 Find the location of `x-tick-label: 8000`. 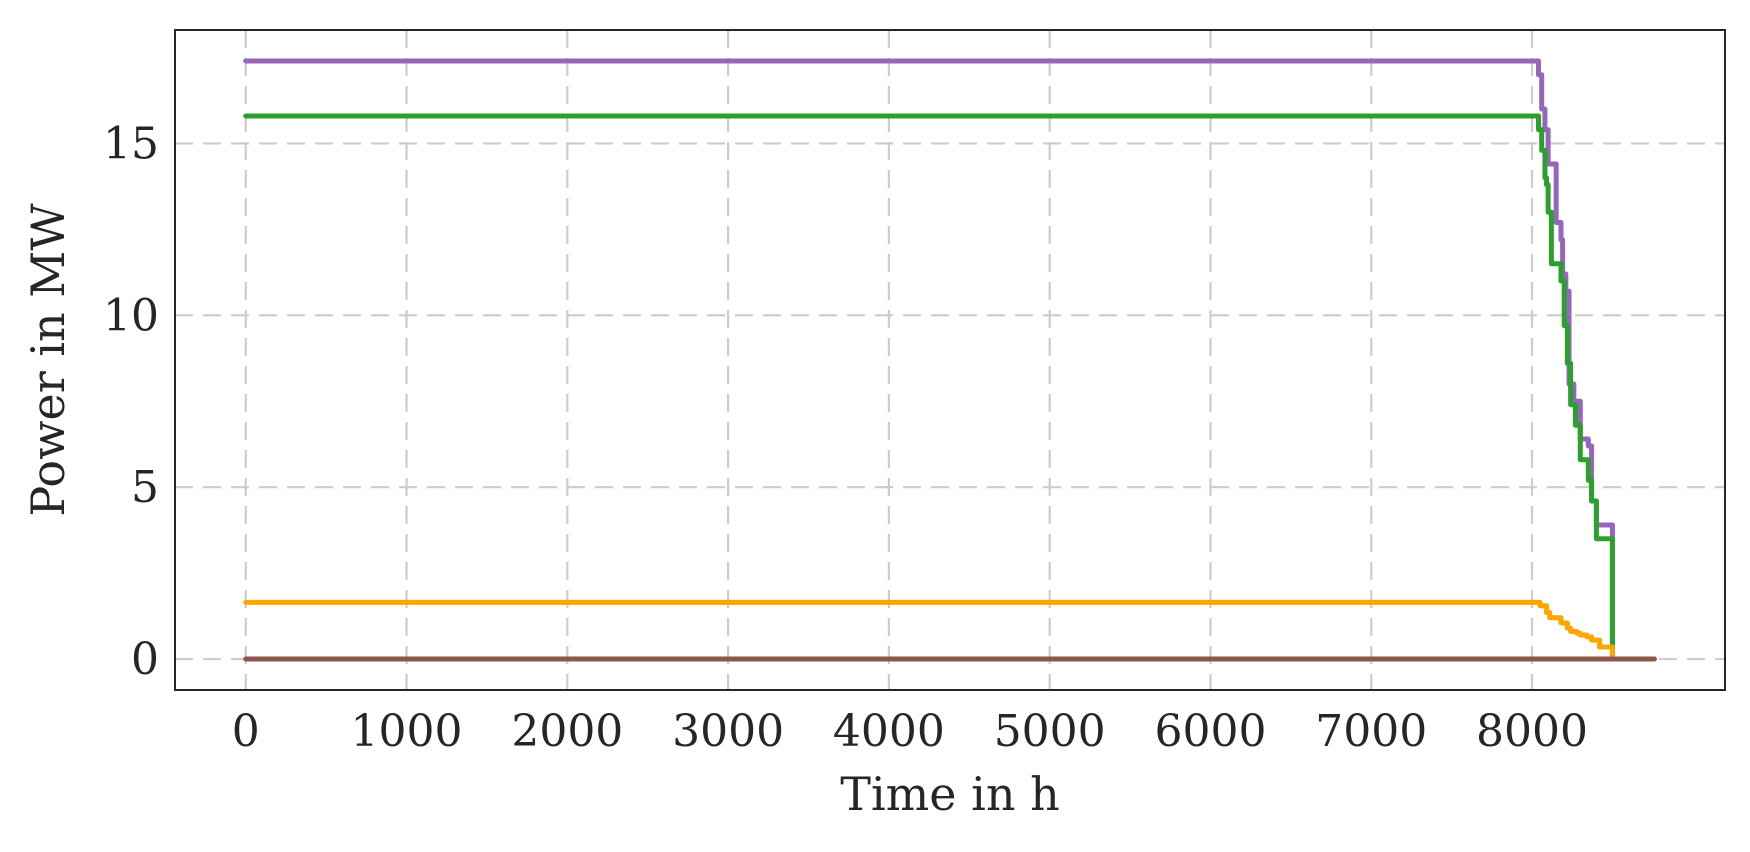

x-tick-label: 8000 is located at coordinates (1532, 731).